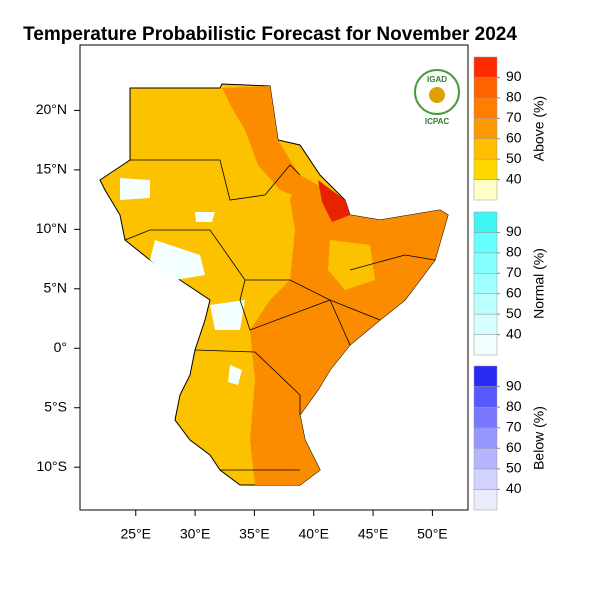 This screenshot has height=601, width=600. What do you see at coordinates (437, 79) in the screenshot?
I see `logo-text: IGAD` at bounding box center [437, 79].